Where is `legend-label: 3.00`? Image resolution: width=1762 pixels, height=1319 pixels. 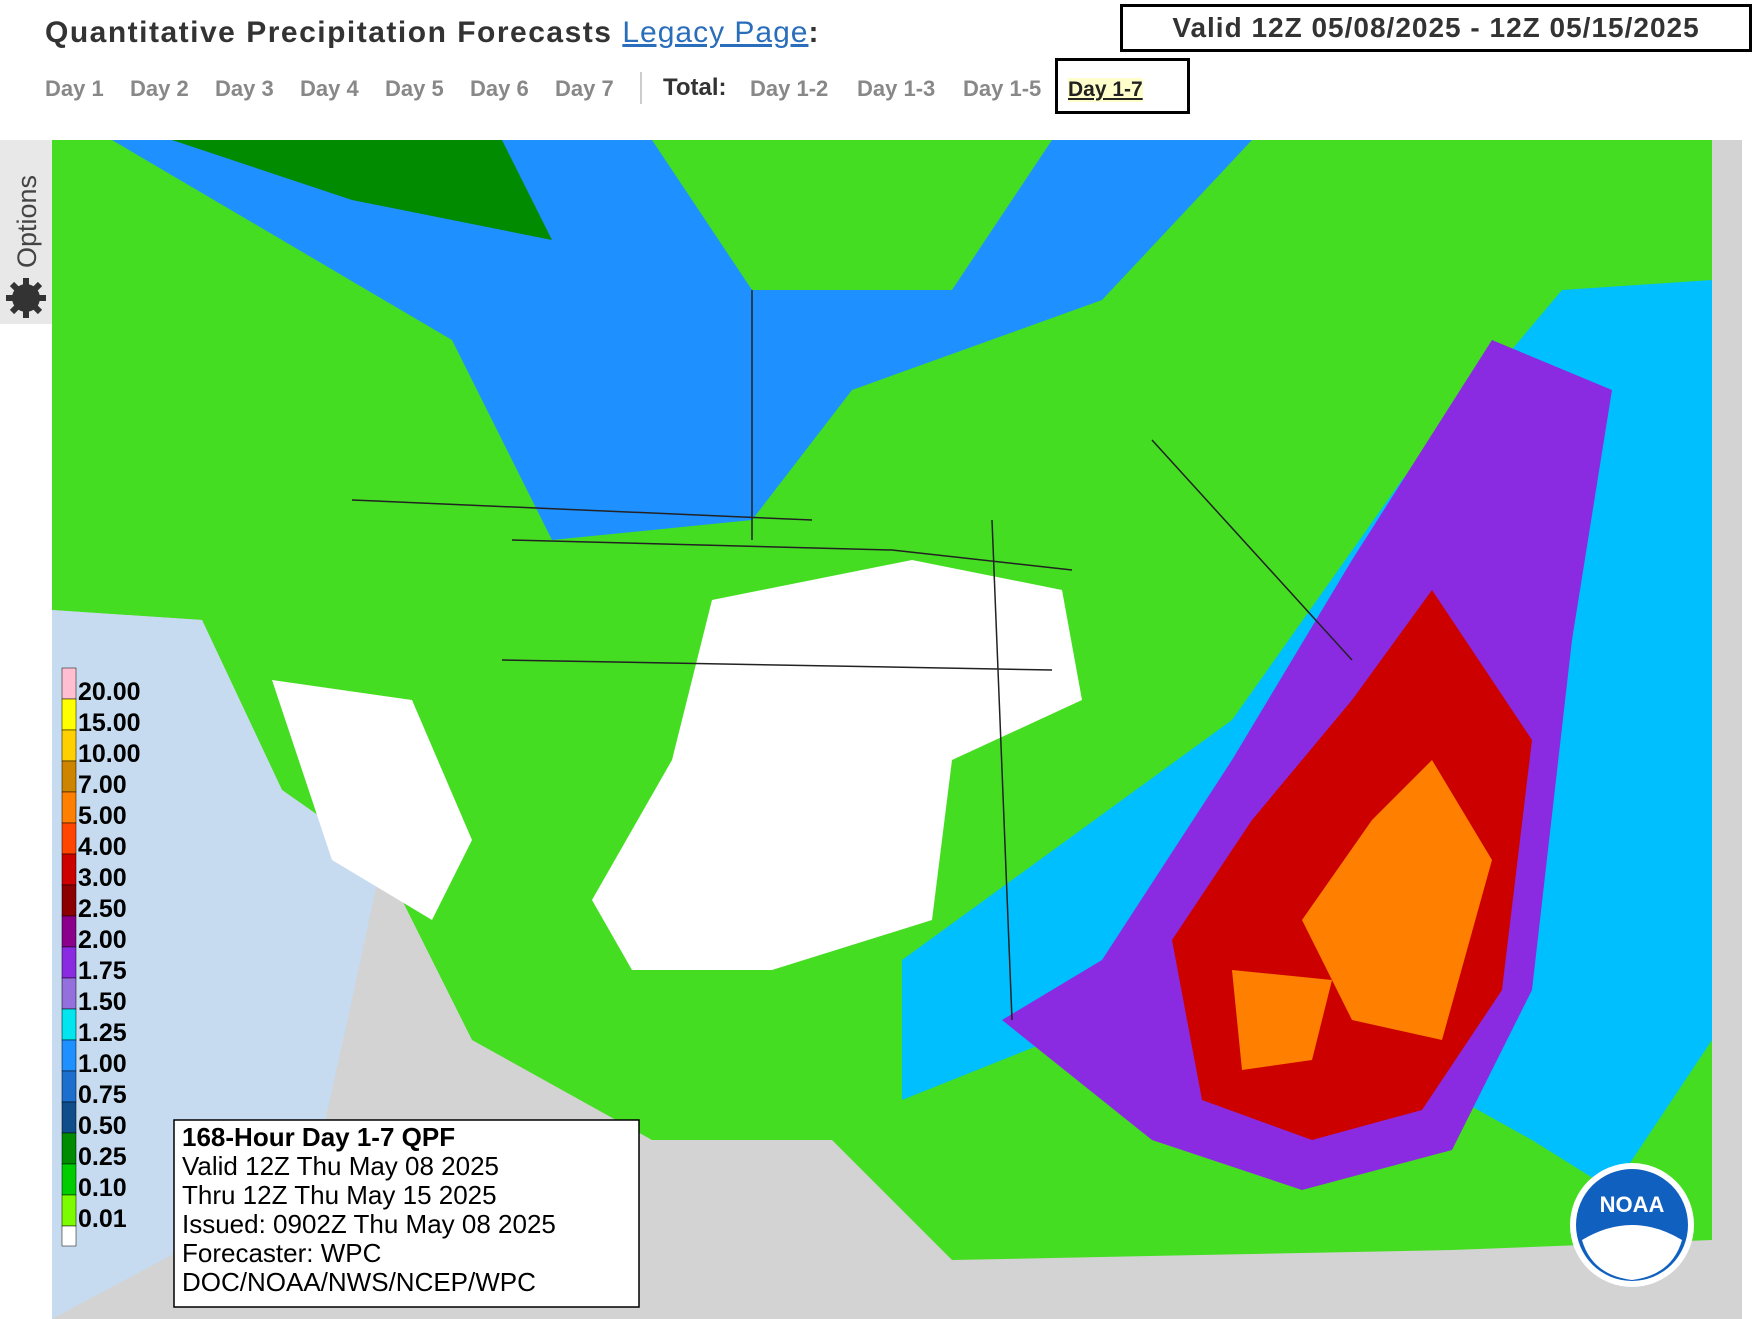 legend-label: 3.00 is located at coordinates (102, 878).